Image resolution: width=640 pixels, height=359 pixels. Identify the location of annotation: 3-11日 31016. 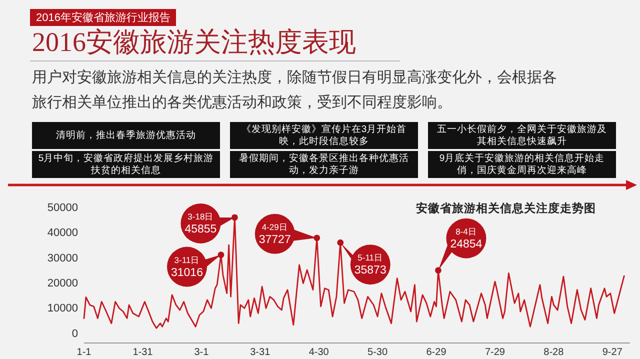
(186, 266).